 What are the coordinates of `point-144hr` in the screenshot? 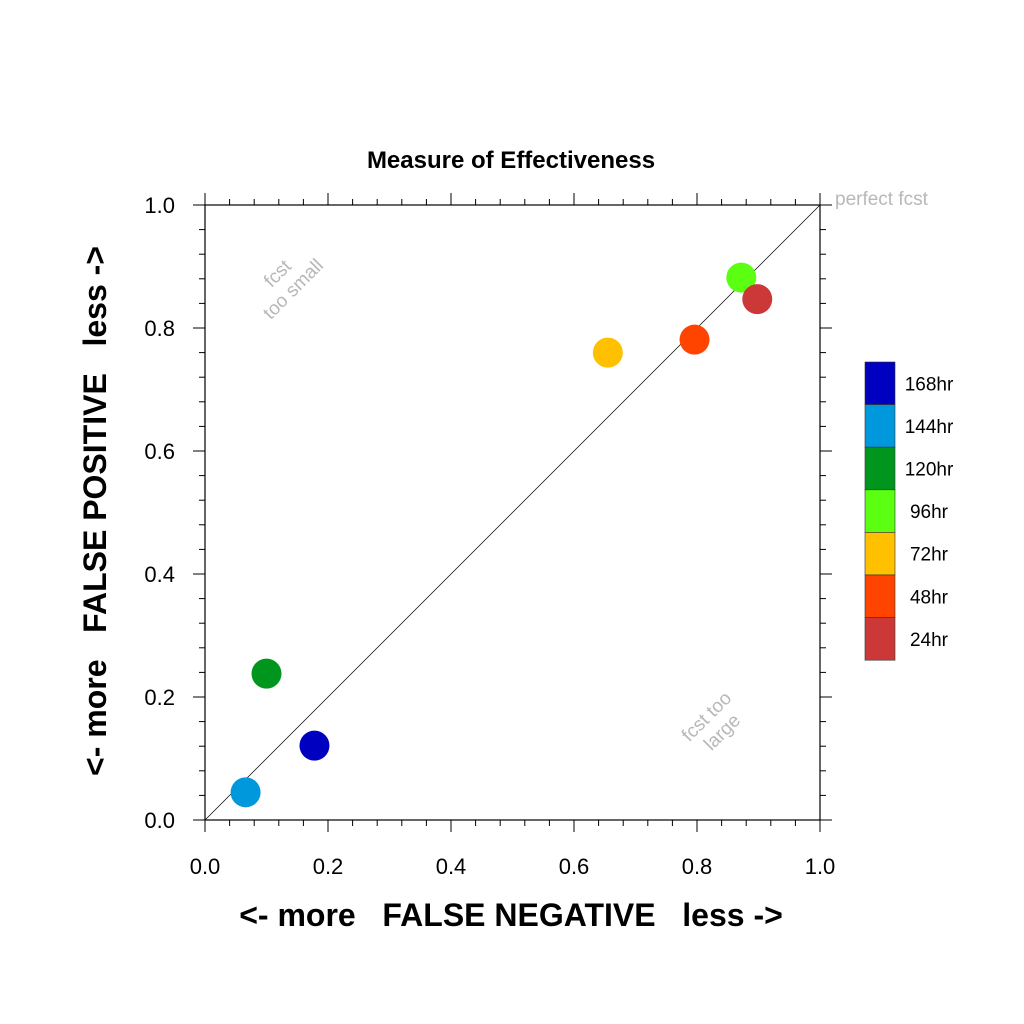 It's located at (245, 792).